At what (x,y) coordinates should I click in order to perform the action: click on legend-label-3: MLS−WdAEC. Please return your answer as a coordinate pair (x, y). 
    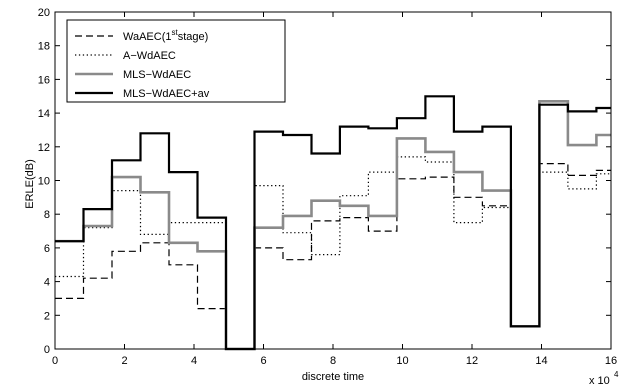
    Looking at the image, I should click on (157, 75).